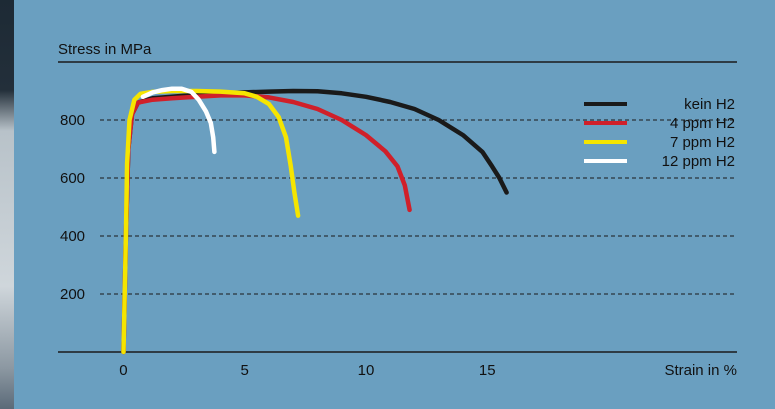 The width and height of the screenshot is (775, 409). I want to click on legend-label: kein H2, so click(709, 104).